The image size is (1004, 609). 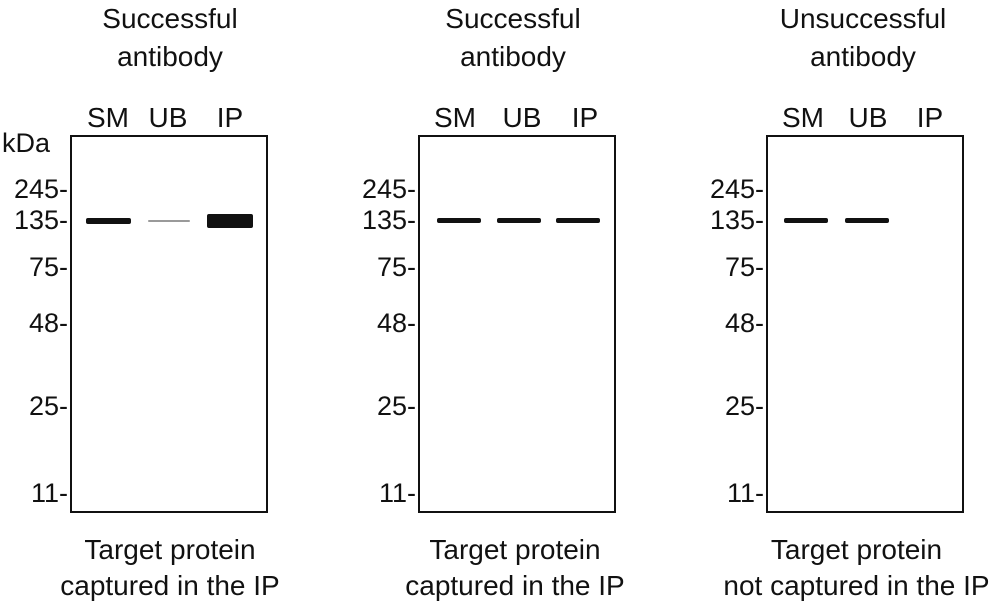 What do you see at coordinates (856, 567) in the screenshot?
I see `panel-caption: Target protein not captured in the IP` at bounding box center [856, 567].